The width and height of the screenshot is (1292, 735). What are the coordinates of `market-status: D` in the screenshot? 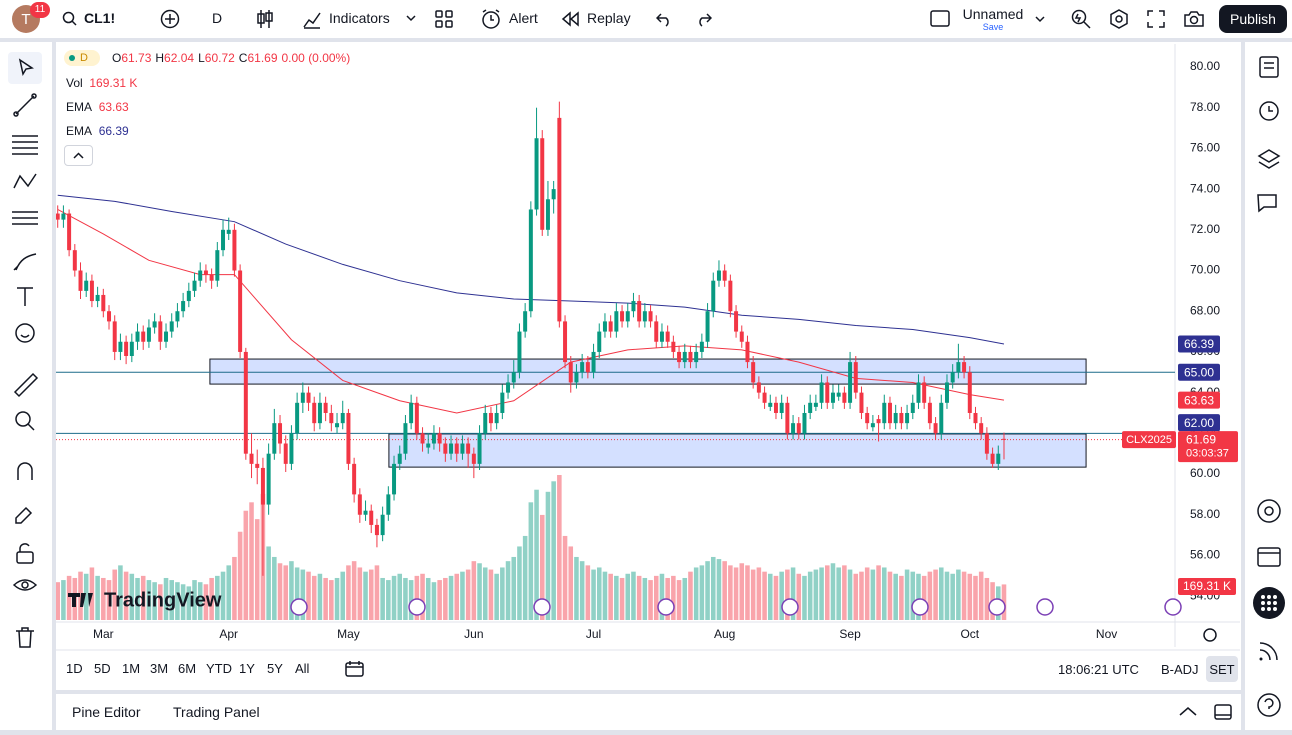 It's located at (82, 58).